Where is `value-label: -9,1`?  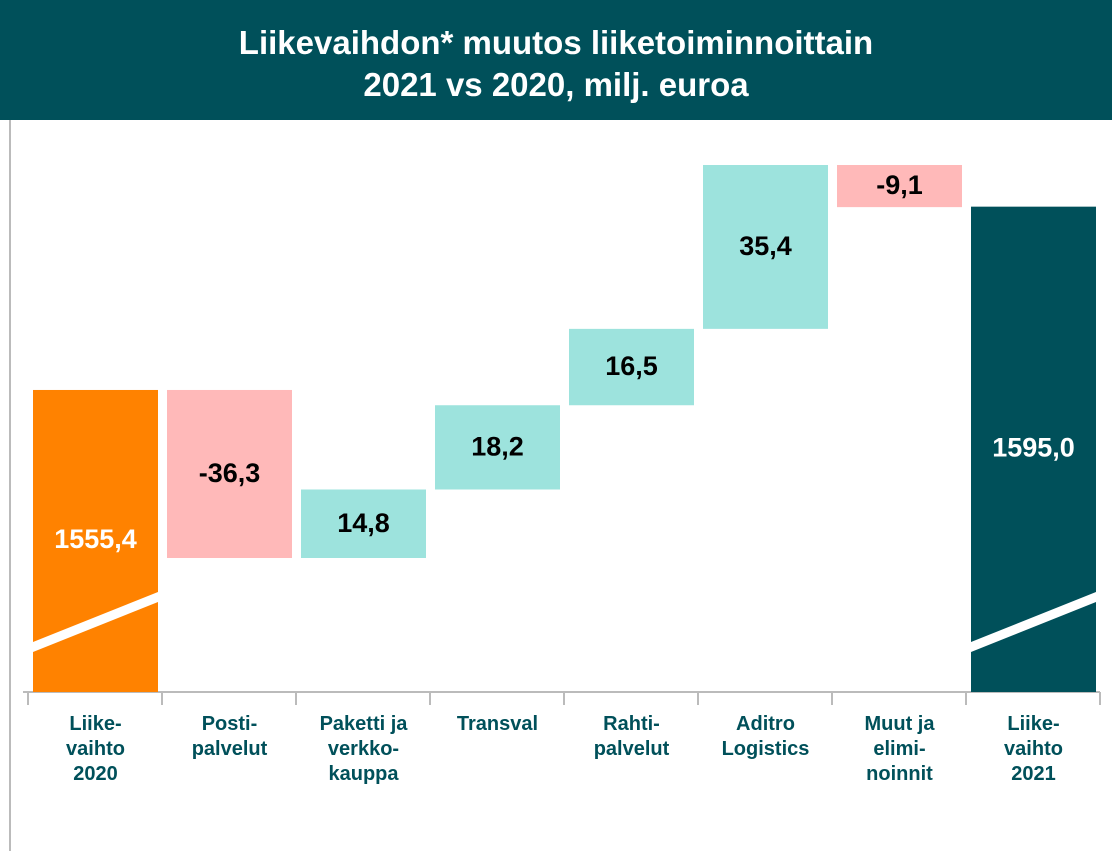 value-label: -9,1 is located at coordinates (899, 185).